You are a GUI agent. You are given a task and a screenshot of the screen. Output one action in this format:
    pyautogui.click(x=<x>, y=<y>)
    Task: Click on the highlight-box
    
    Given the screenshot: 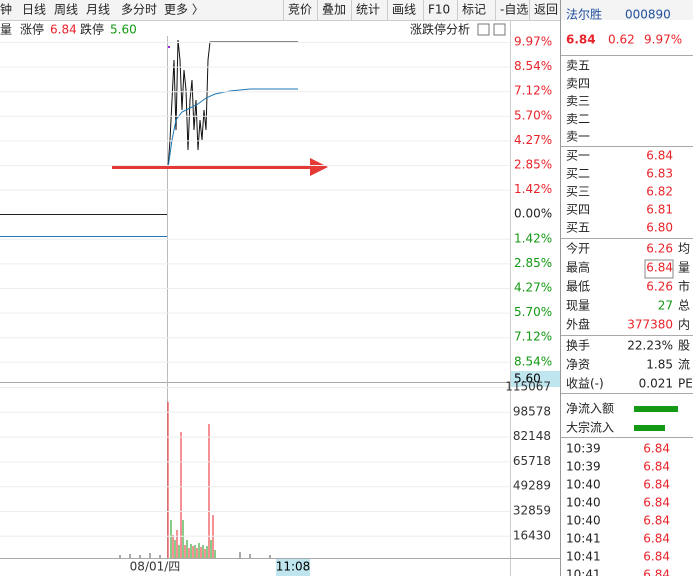 What is the action you would take?
    pyautogui.click(x=659, y=269)
    